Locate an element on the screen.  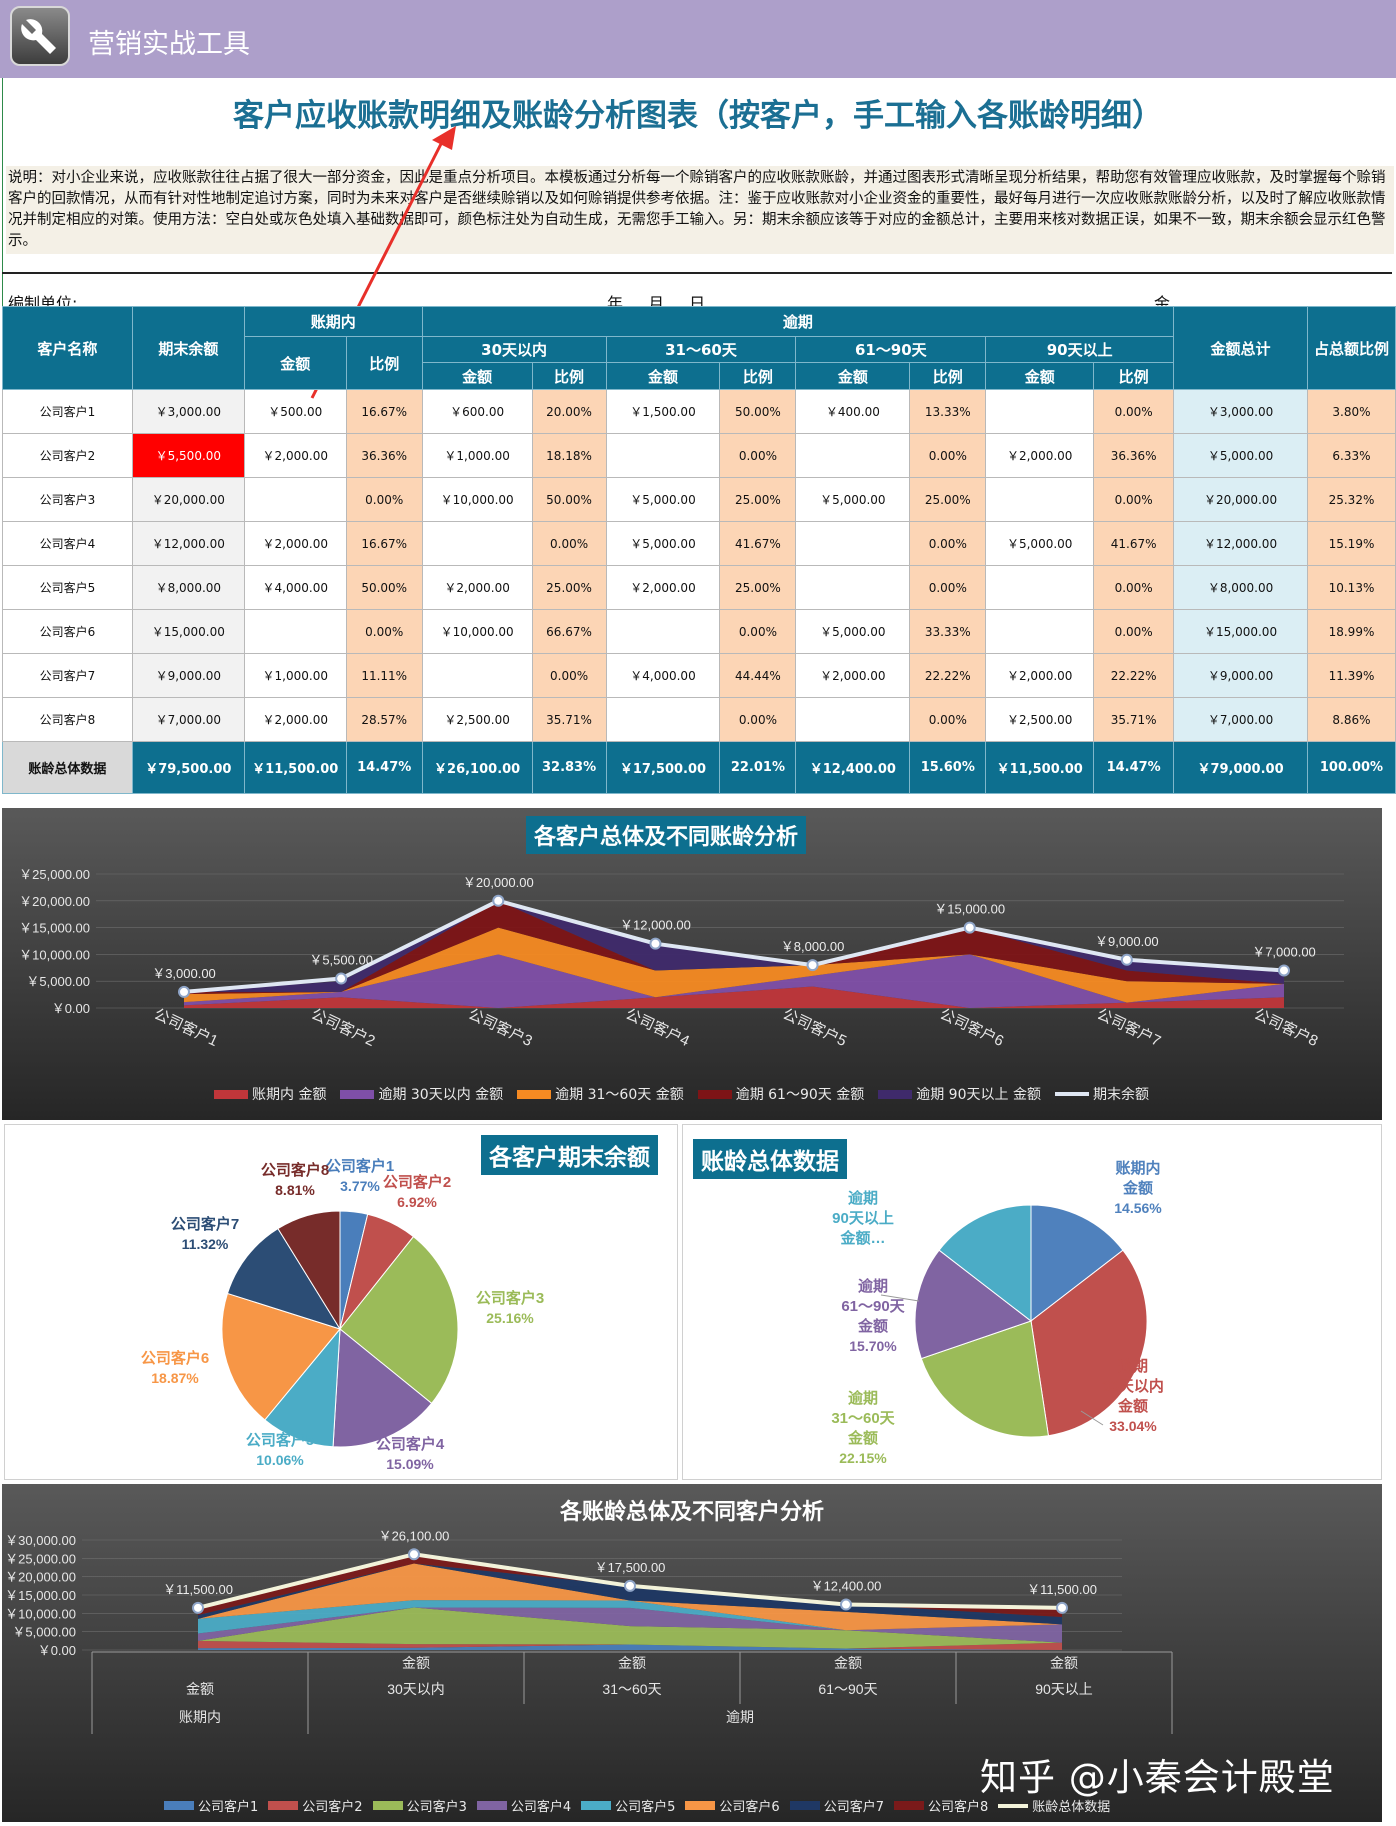
customer-name-cell: 公司客户1 is located at coordinates (67, 411).